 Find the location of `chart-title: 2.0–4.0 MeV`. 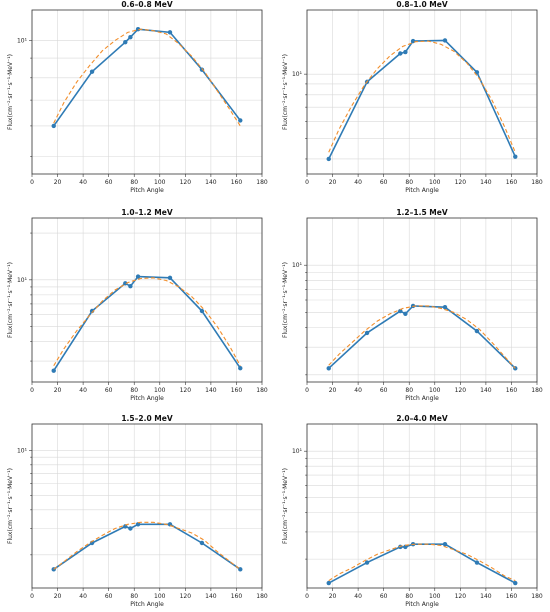

chart-title: 2.0–4.0 MeV is located at coordinates (421, 418).